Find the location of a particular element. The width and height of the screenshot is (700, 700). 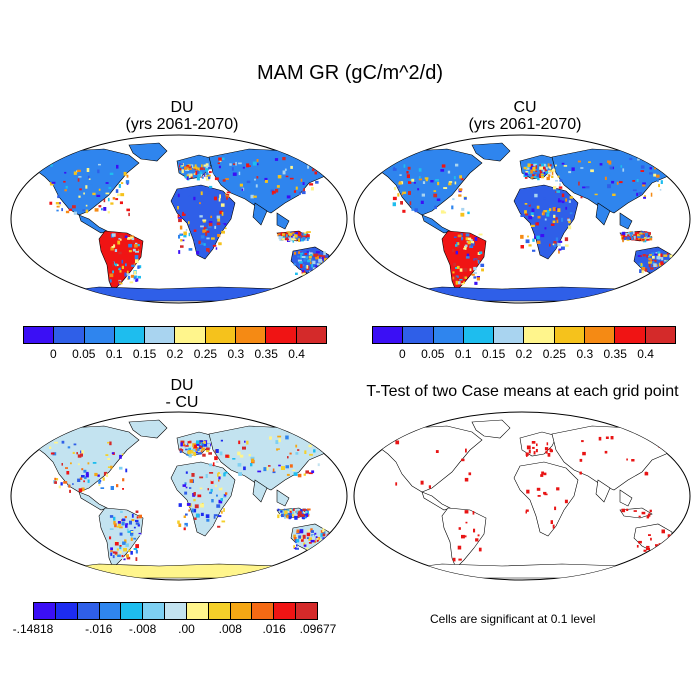

continent-greenland is located at coordinates (148, 429).